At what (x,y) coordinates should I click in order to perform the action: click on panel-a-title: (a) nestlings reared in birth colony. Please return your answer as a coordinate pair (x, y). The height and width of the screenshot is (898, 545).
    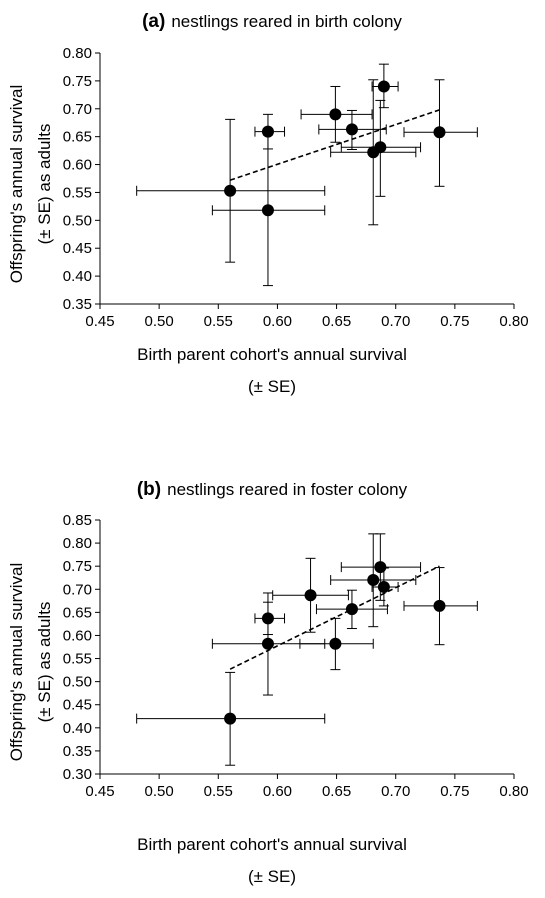
    Looking at the image, I should click on (272, 21).